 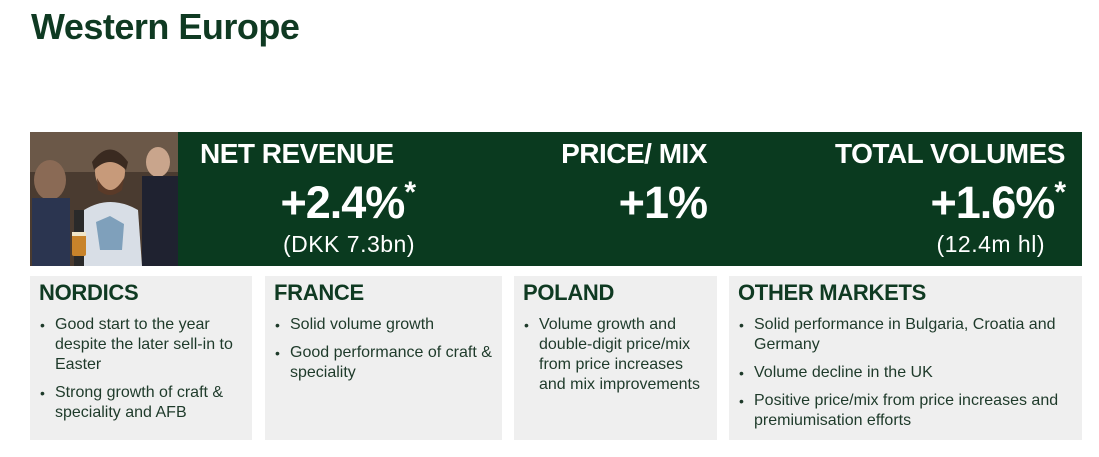 I want to click on page-title: Western Europe, so click(x=165, y=26).